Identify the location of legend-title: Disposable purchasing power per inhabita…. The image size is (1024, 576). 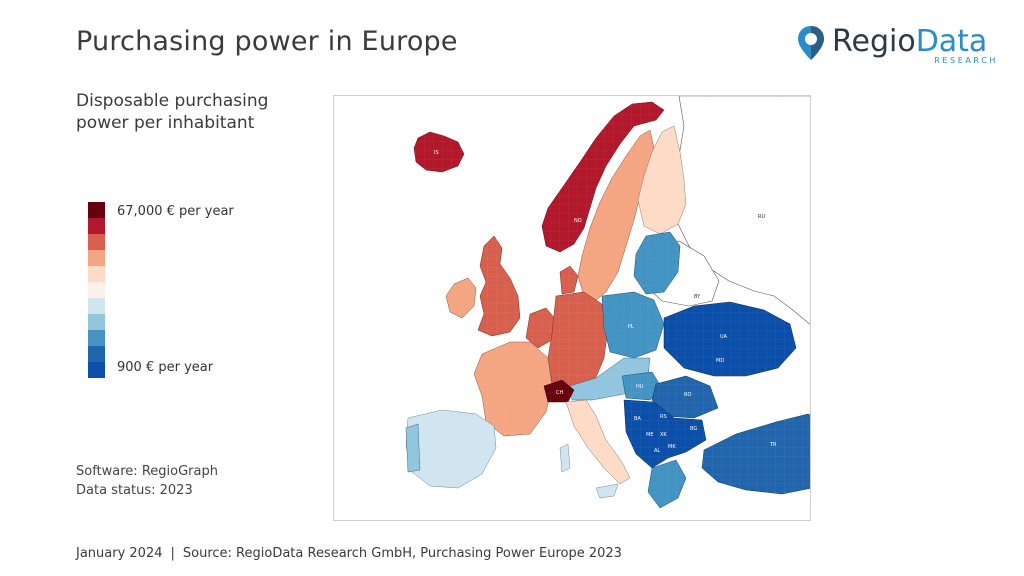
(172, 112).